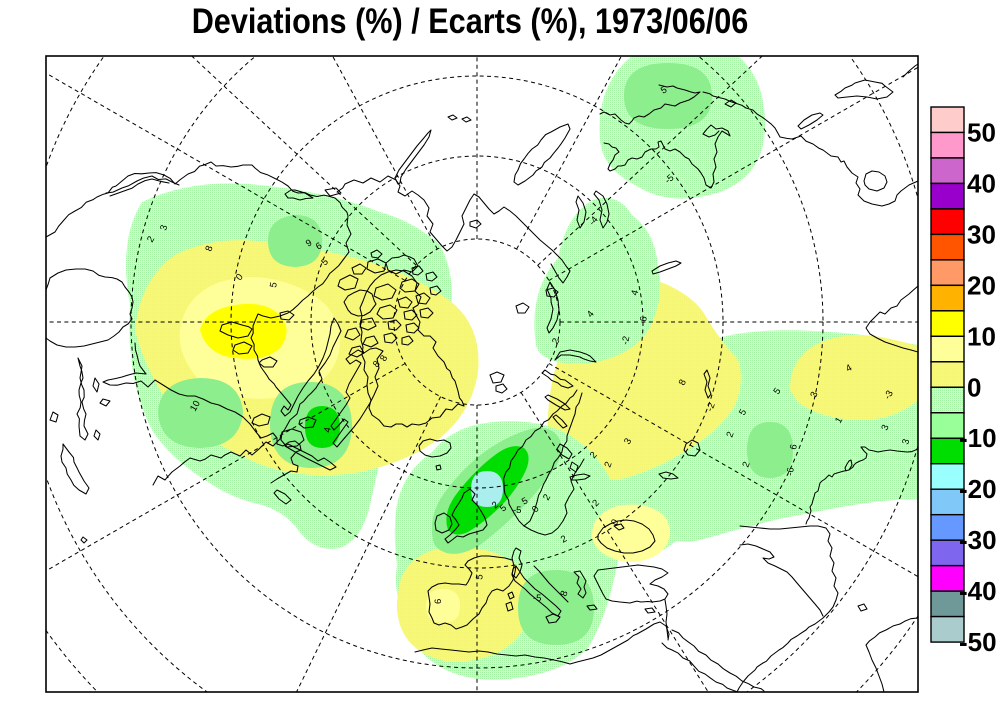  I want to click on svg-text: 20, so click(981, 285).